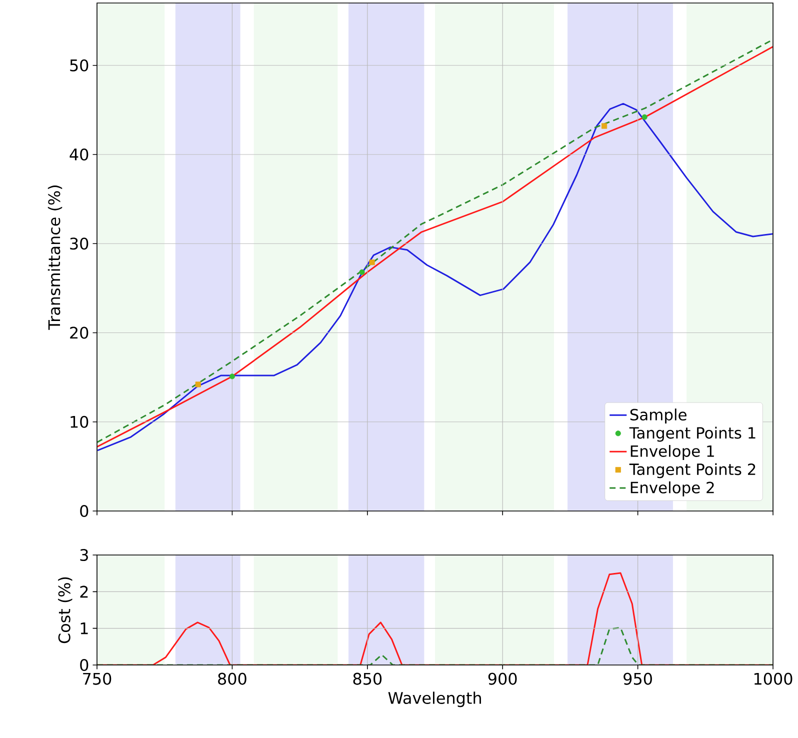 This screenshot has width=798, height=738. Describe the element at coordinates (79, 332) in the screenshot. I see `y-tick-label: 20` at that location.